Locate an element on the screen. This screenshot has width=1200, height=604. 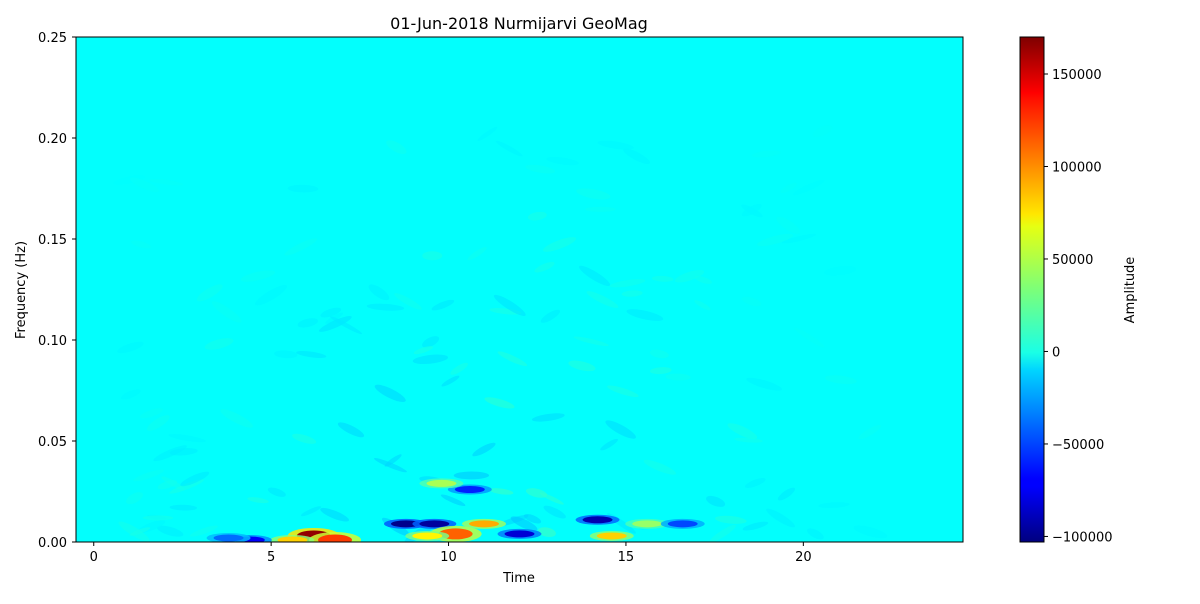
y-tick-label: 0.15 is located at coordinates (52, 240).